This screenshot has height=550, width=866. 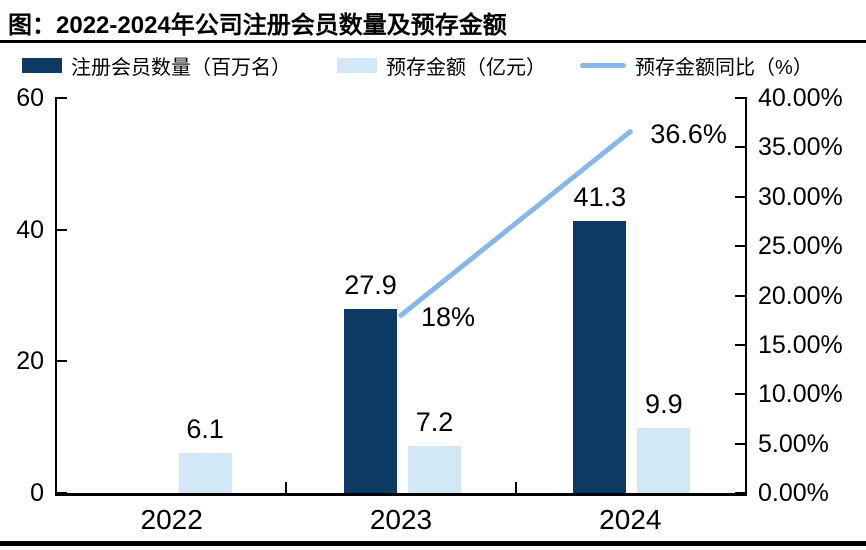 I want to click on right-axis-tick-label: 30.00%, so click(x=800, y=196).